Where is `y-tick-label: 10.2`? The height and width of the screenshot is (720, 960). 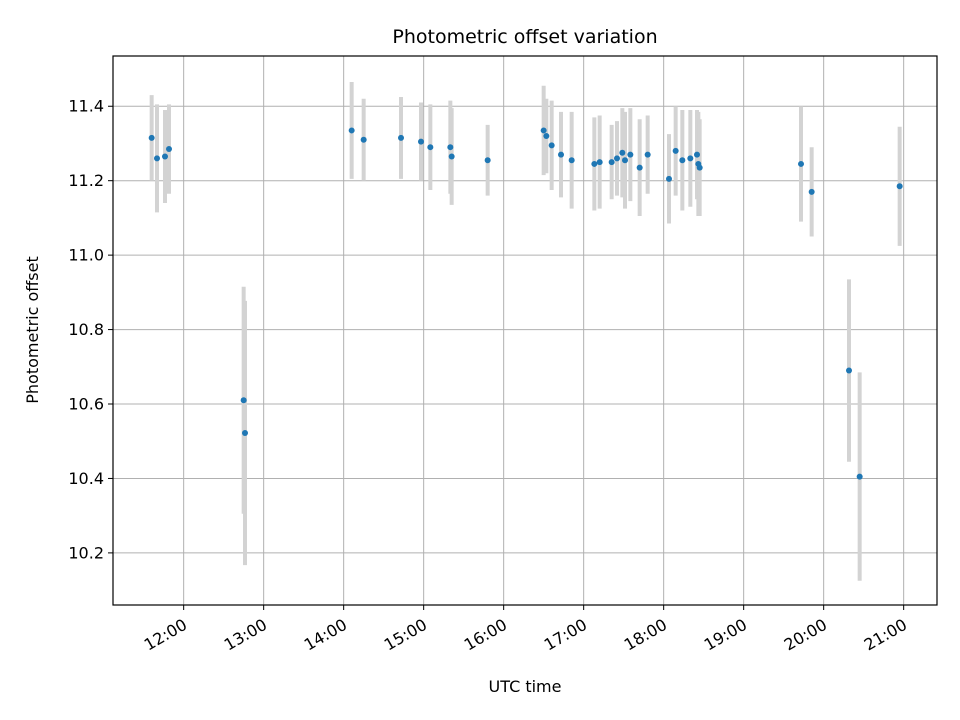 y-tick-label: 10.2 is located at coordinates (86, 552).